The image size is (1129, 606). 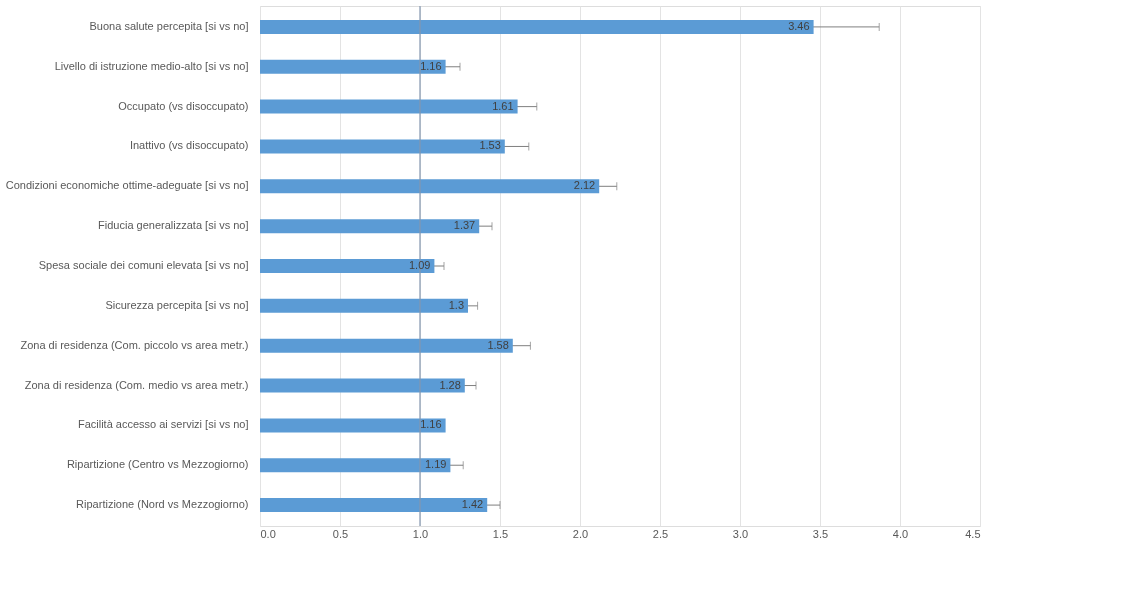 I want to click on y-tick-label: Spesa sociale dei comuni elevata [si vs no], so click(x=143, y=265).